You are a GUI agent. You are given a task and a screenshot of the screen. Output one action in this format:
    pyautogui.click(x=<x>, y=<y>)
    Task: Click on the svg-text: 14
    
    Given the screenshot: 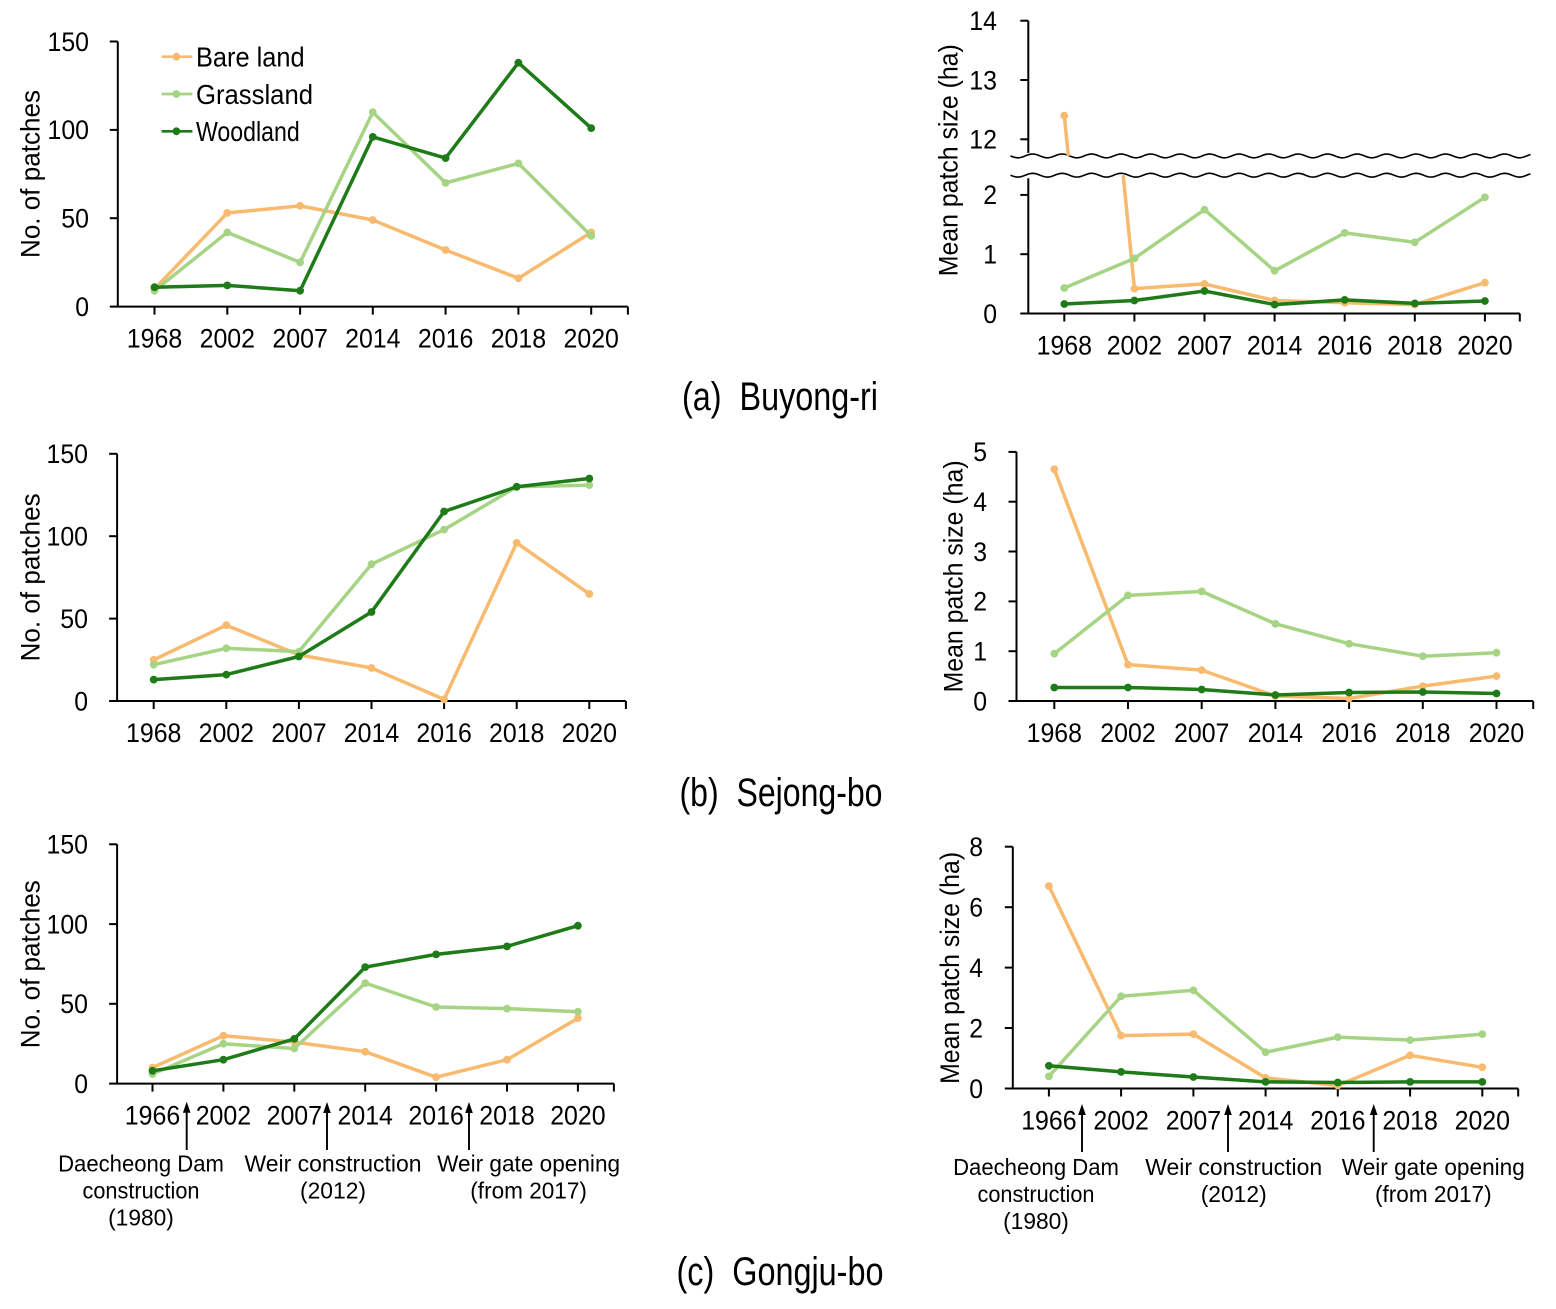 What is the action you would take?
    pyautogui.click(x=983, y=21)
    